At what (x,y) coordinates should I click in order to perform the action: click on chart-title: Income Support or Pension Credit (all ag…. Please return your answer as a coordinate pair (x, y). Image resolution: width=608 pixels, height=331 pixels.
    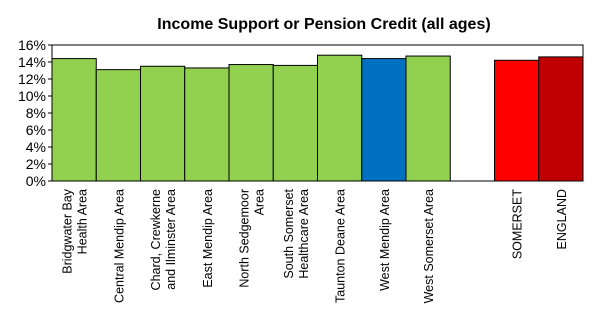
    Looking at the image, I should click on (323, 24).